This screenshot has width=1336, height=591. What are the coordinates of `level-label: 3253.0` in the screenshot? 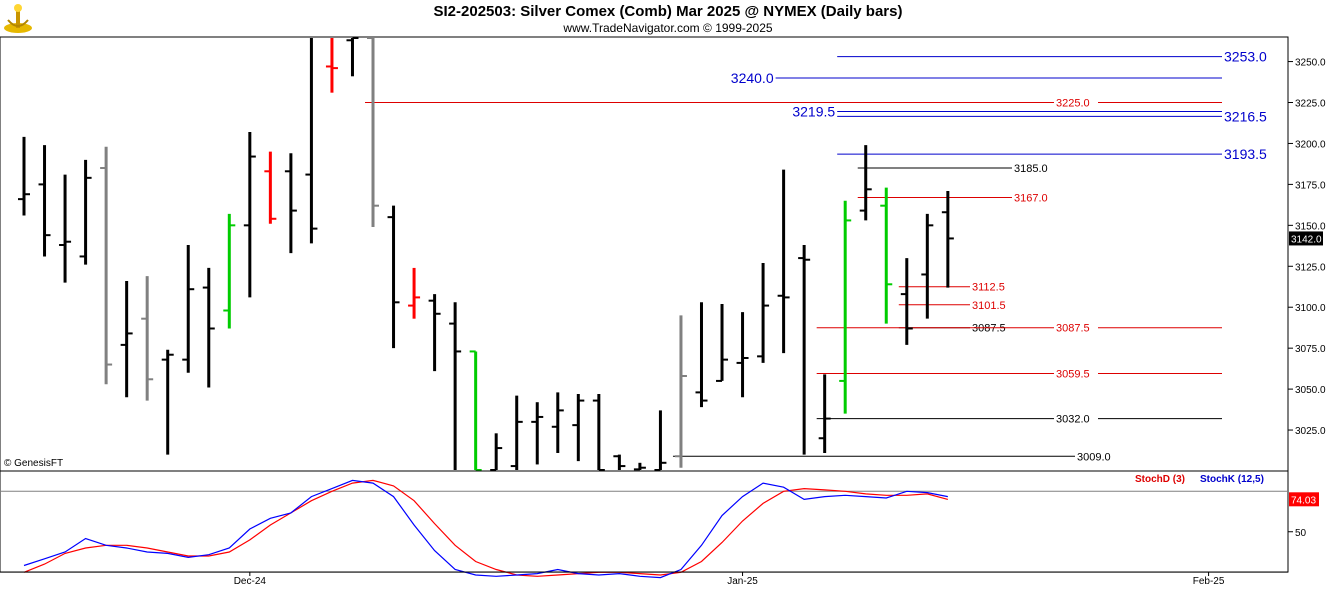 It's located at (1245, 57).